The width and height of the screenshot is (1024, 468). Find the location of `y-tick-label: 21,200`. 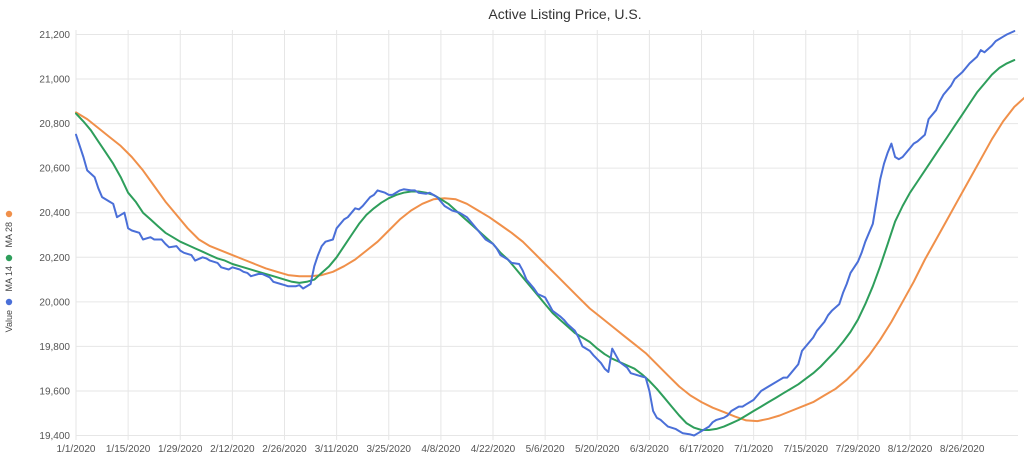

y-tick-label: 21,200 is located at coordinates (54, 35).